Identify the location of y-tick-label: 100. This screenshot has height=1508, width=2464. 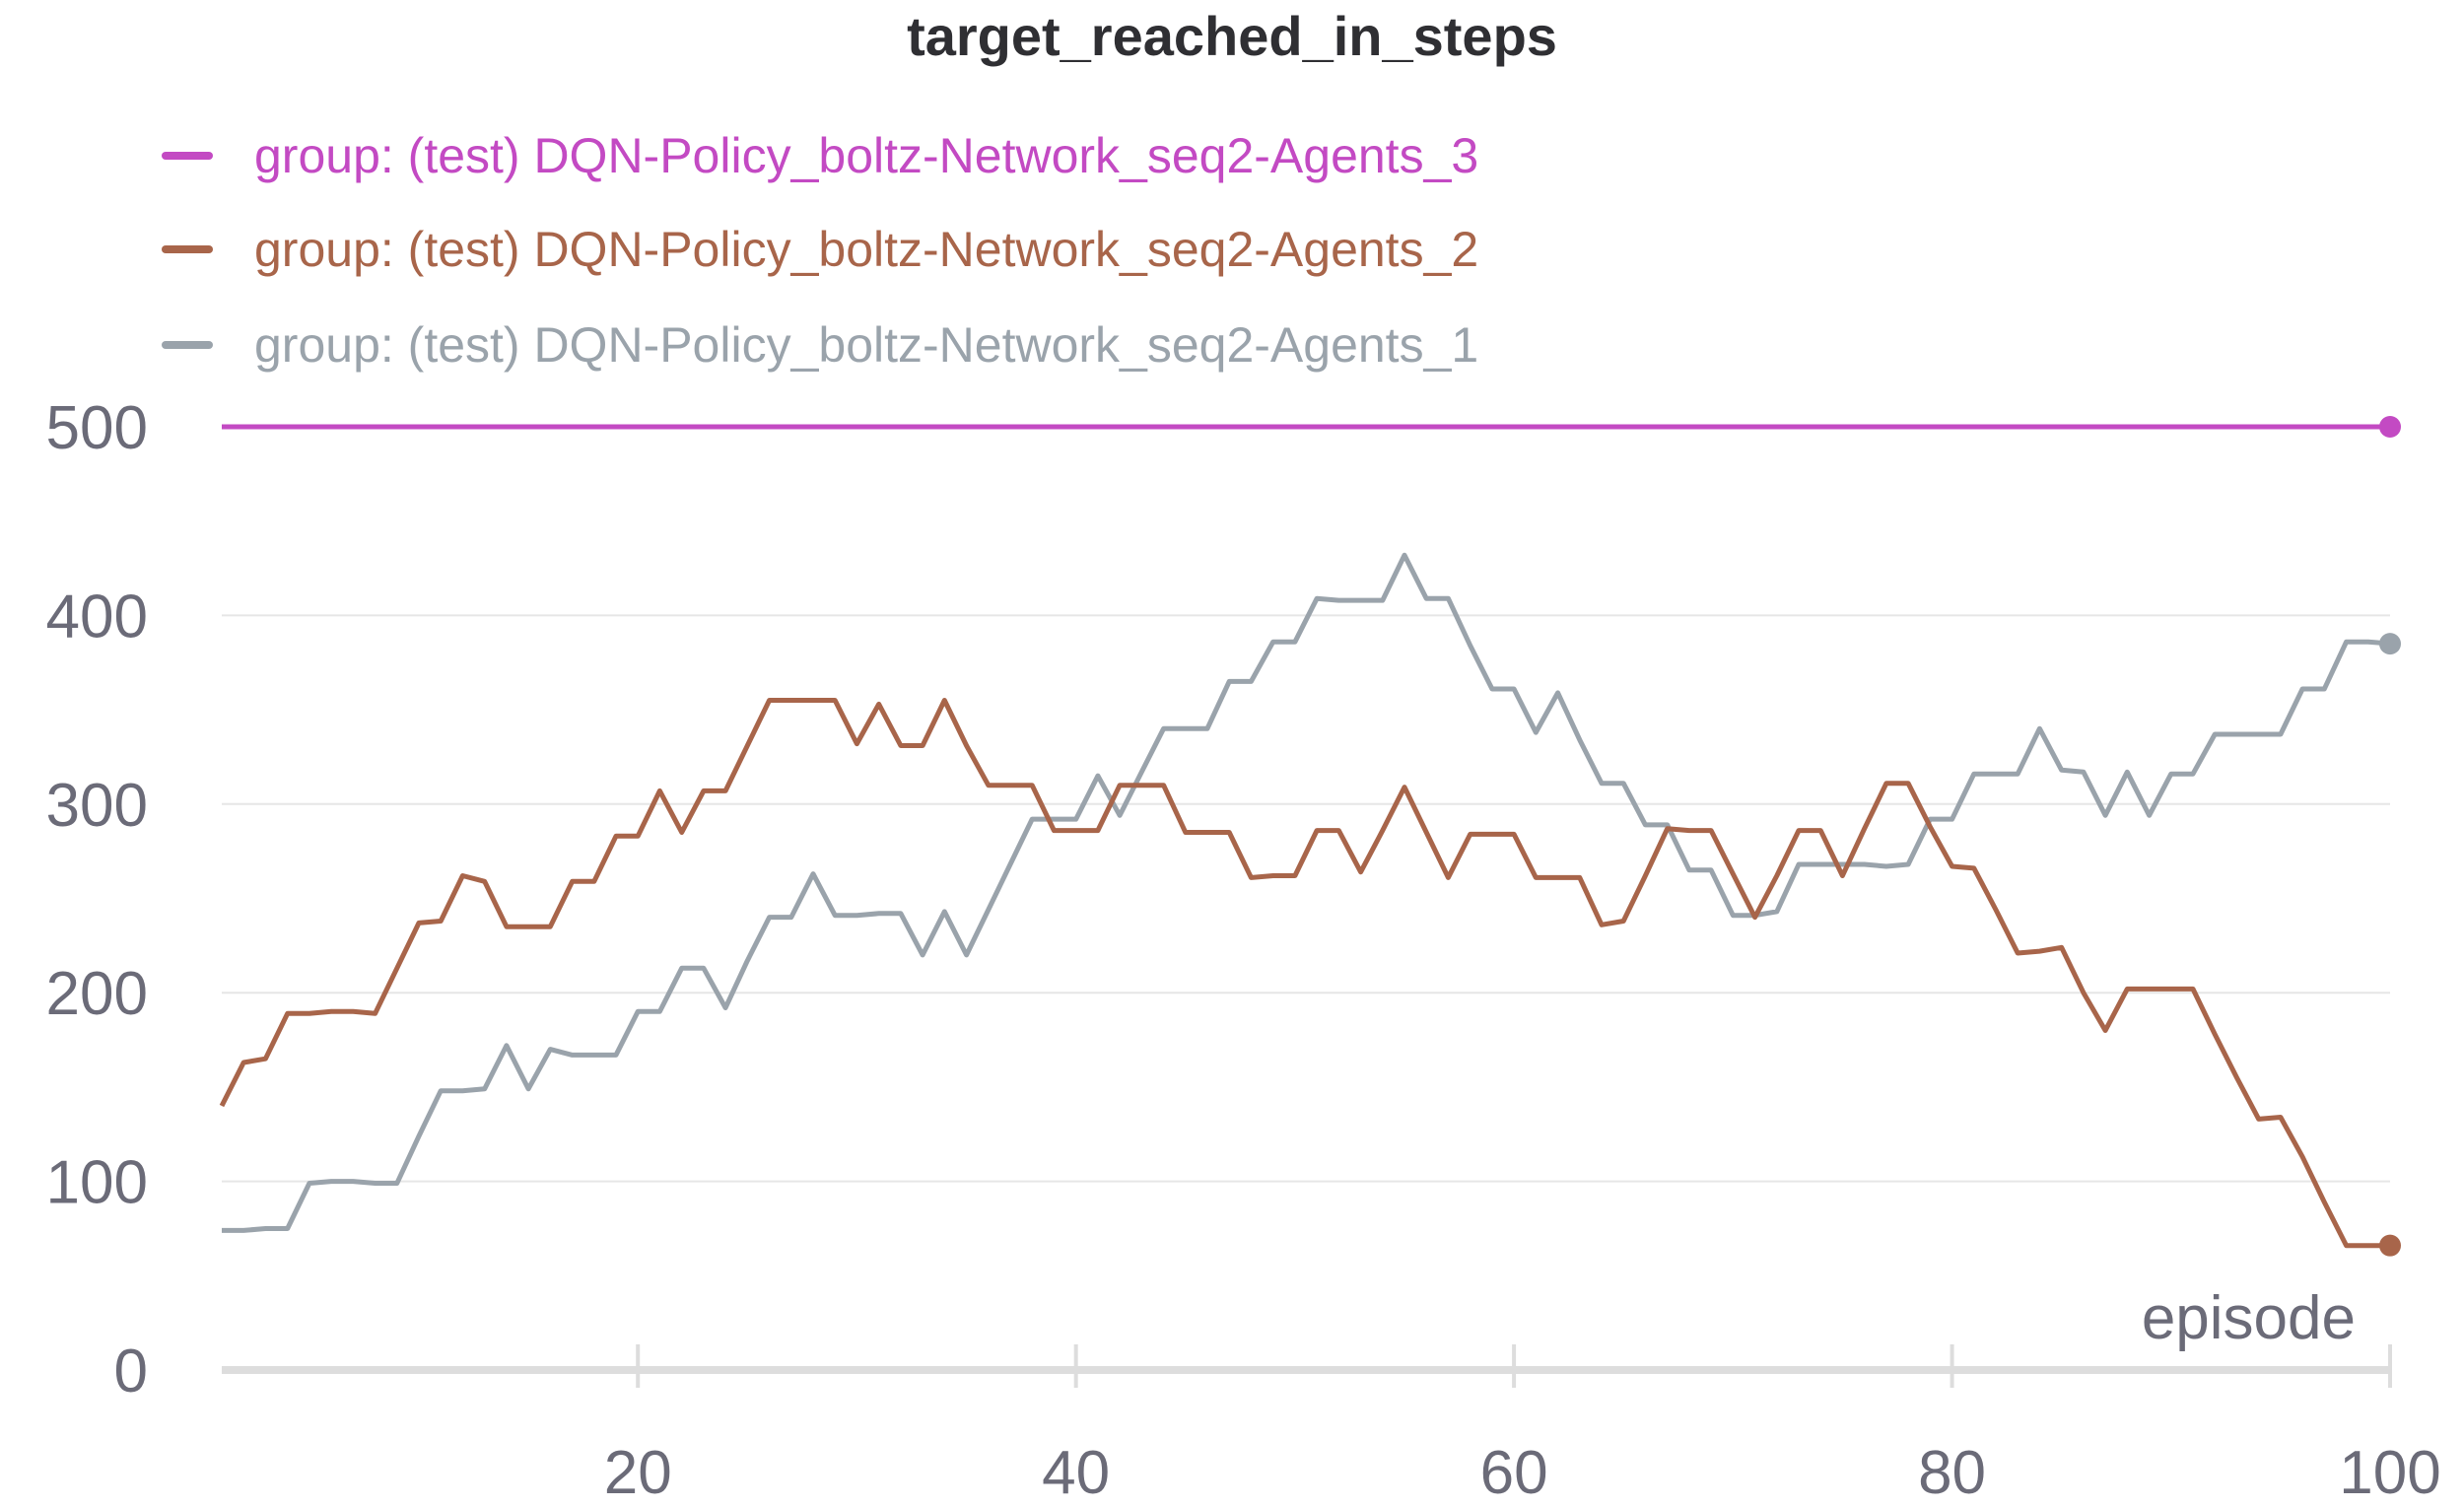
(97, 1183).